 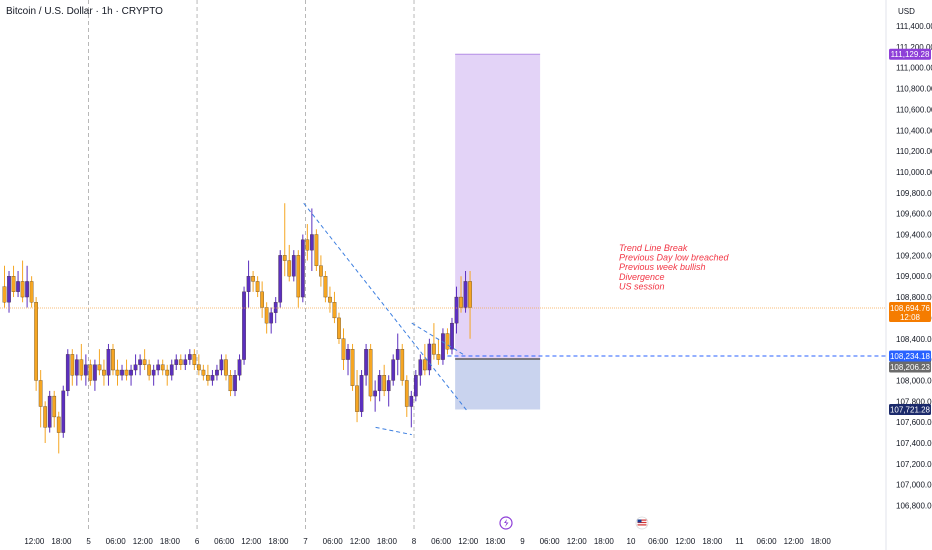 I want to click on current-price-badge, so click(x=910, y=312).